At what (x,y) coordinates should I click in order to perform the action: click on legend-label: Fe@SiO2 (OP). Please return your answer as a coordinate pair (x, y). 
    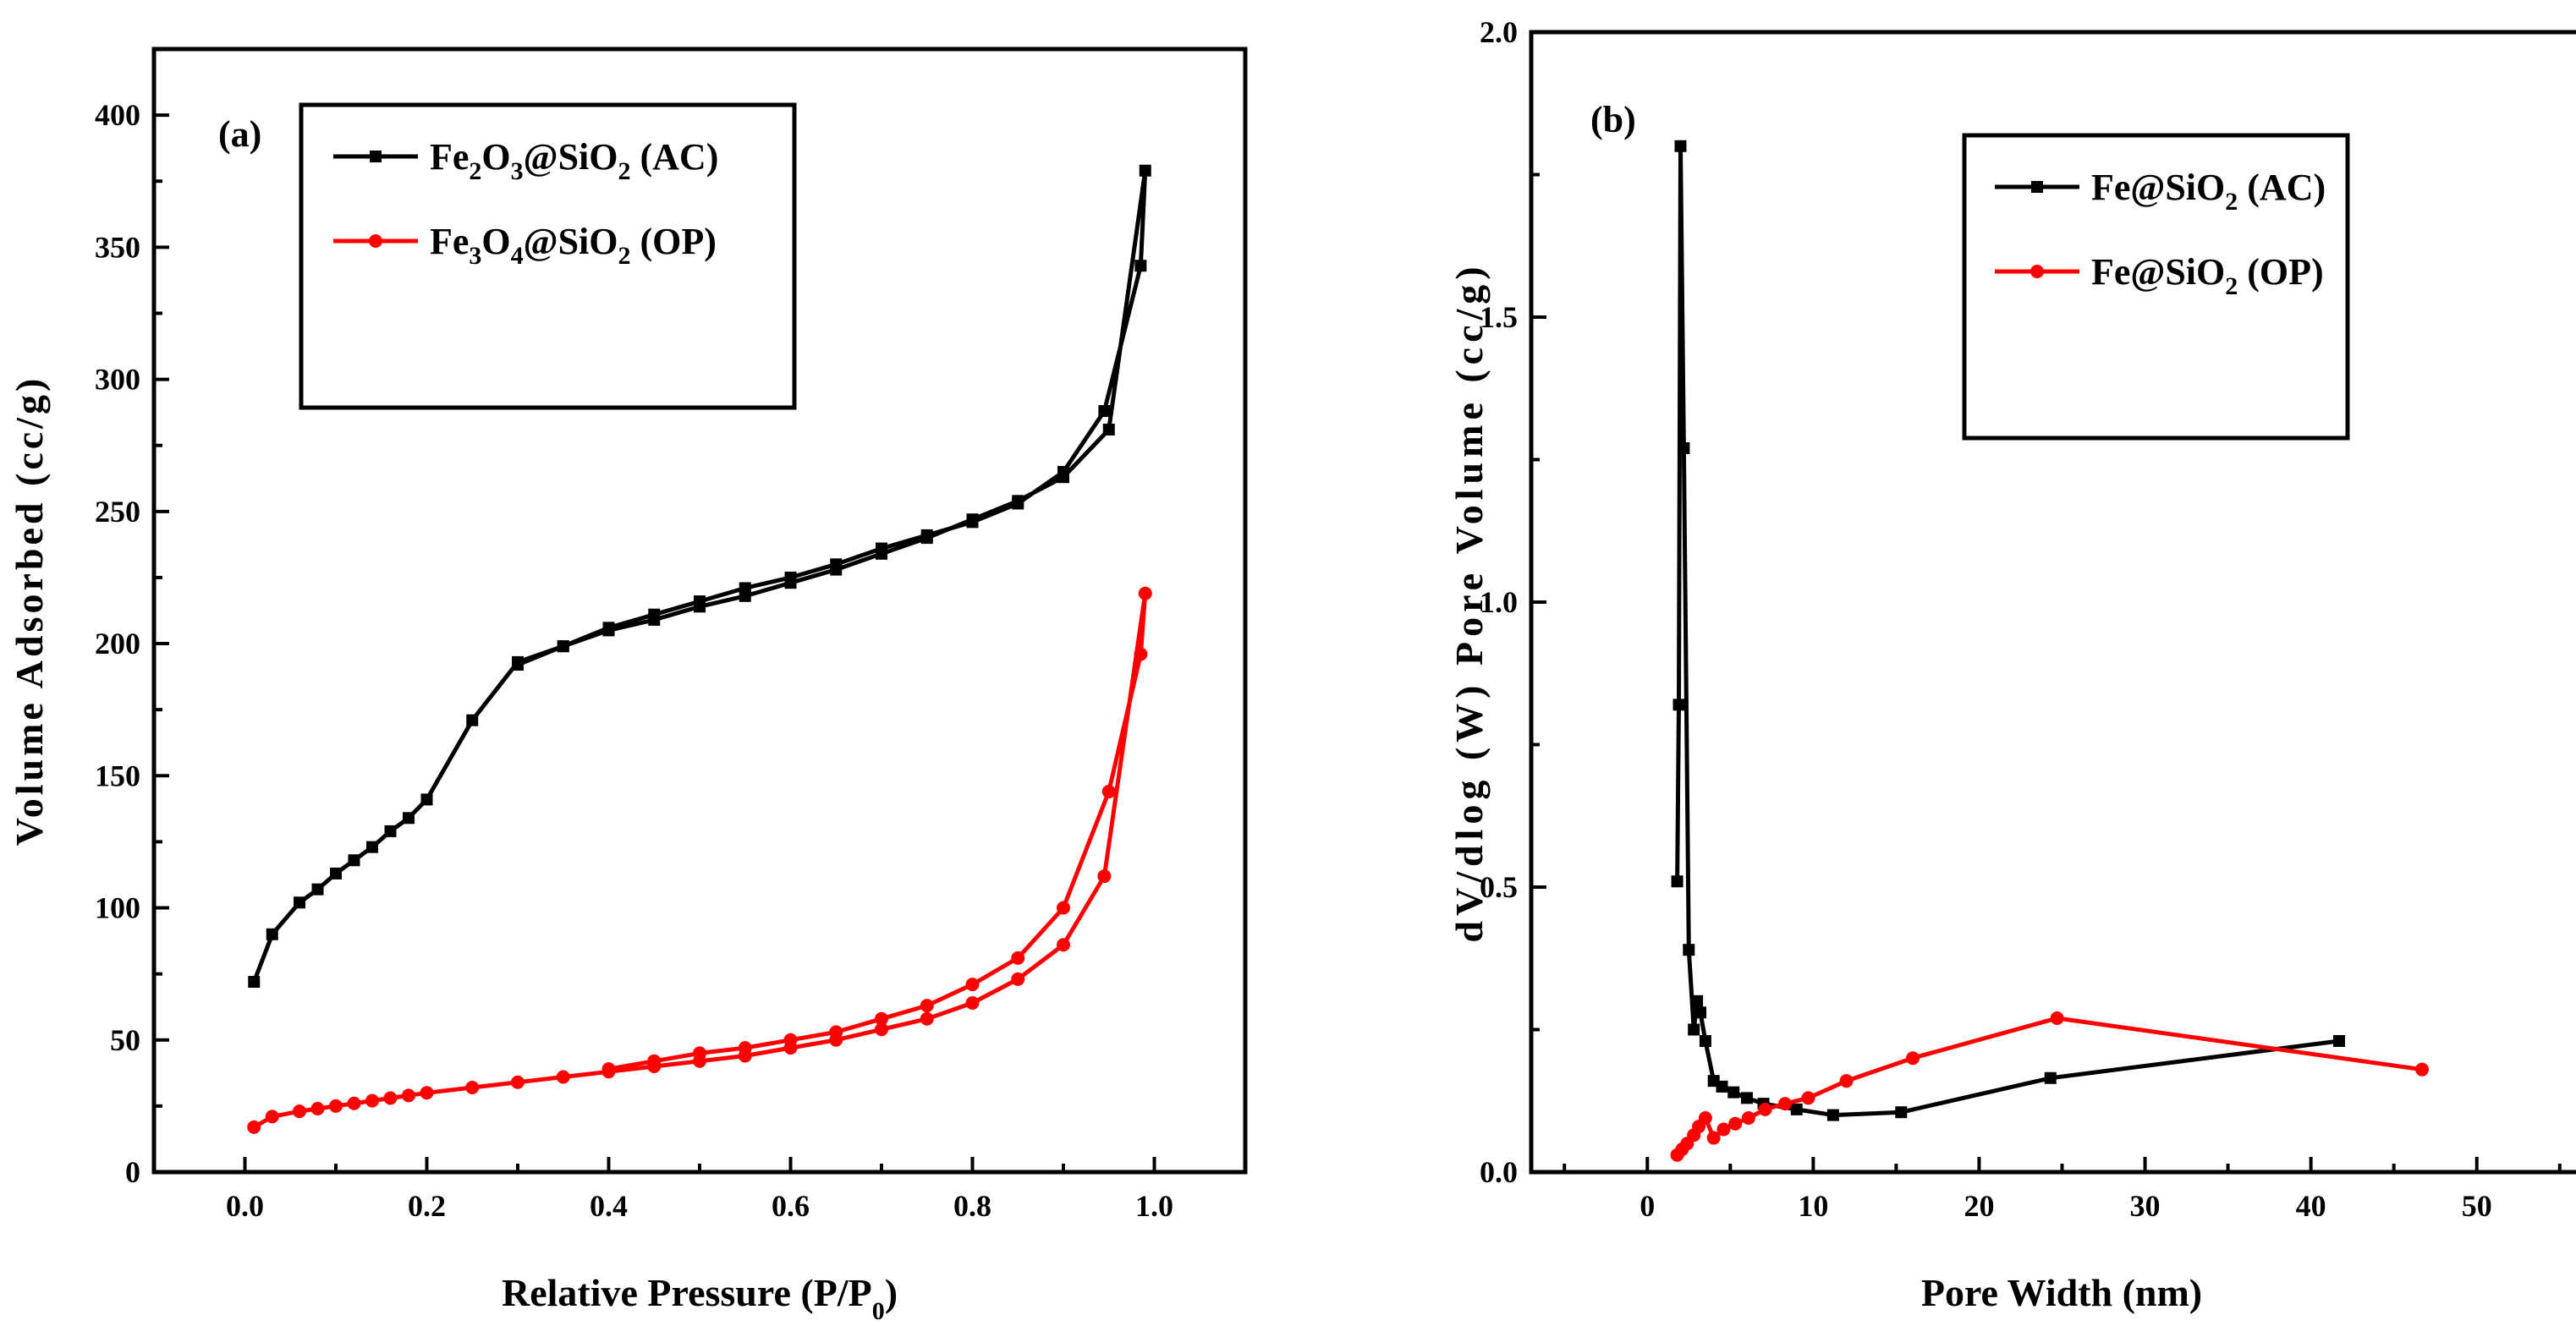
    Looking at the image, I should click on (2207, 275).